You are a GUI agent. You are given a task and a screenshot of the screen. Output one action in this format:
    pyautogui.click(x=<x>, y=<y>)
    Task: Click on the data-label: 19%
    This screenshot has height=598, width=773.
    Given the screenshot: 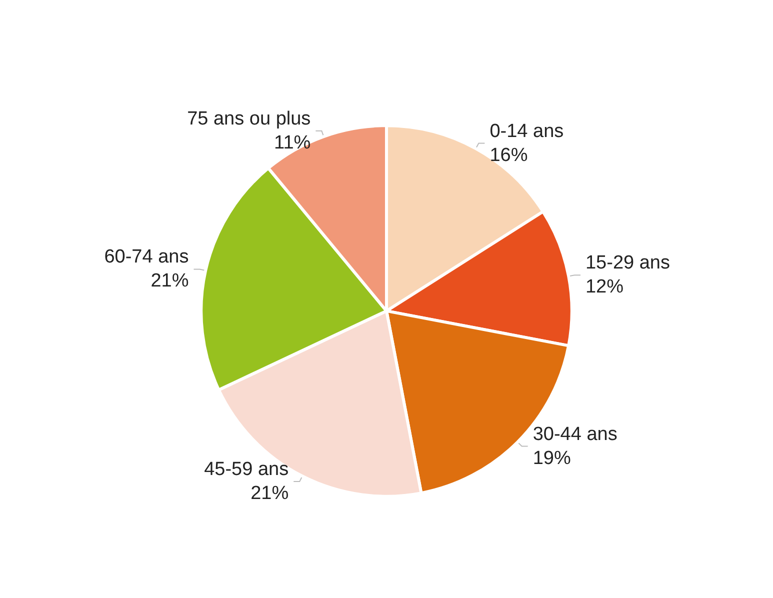 What is the action you would take?
    pyautogui.click(x=551, y=458)
    